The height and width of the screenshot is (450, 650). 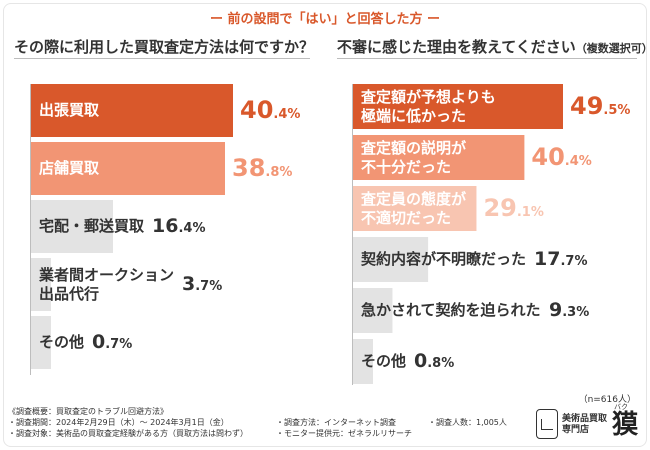 What do you see at coordinates (556, 309) in the screenshot?
I see `value-integer: 9` at bounding box center [556, 309].